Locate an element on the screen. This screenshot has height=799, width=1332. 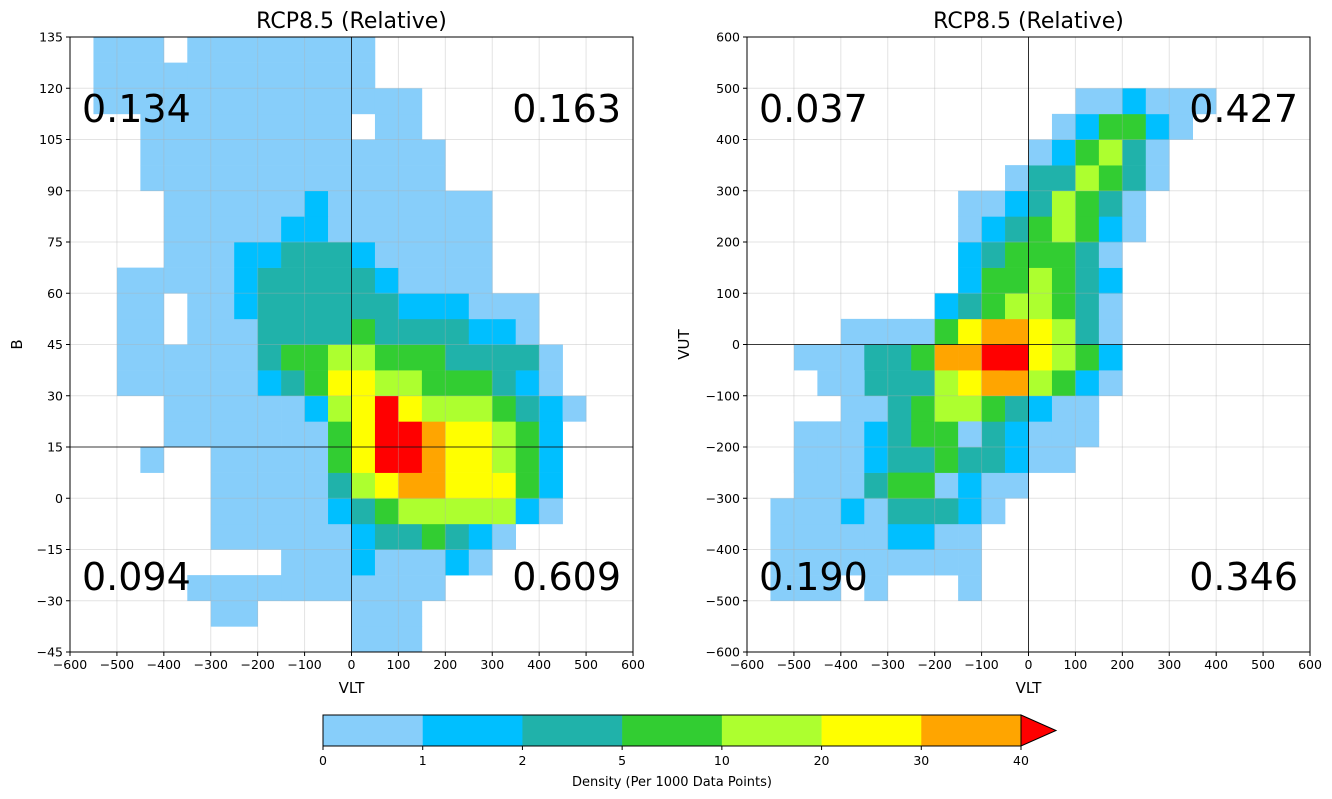
y-tick-label: −400 is located at coordinates (723, 549).